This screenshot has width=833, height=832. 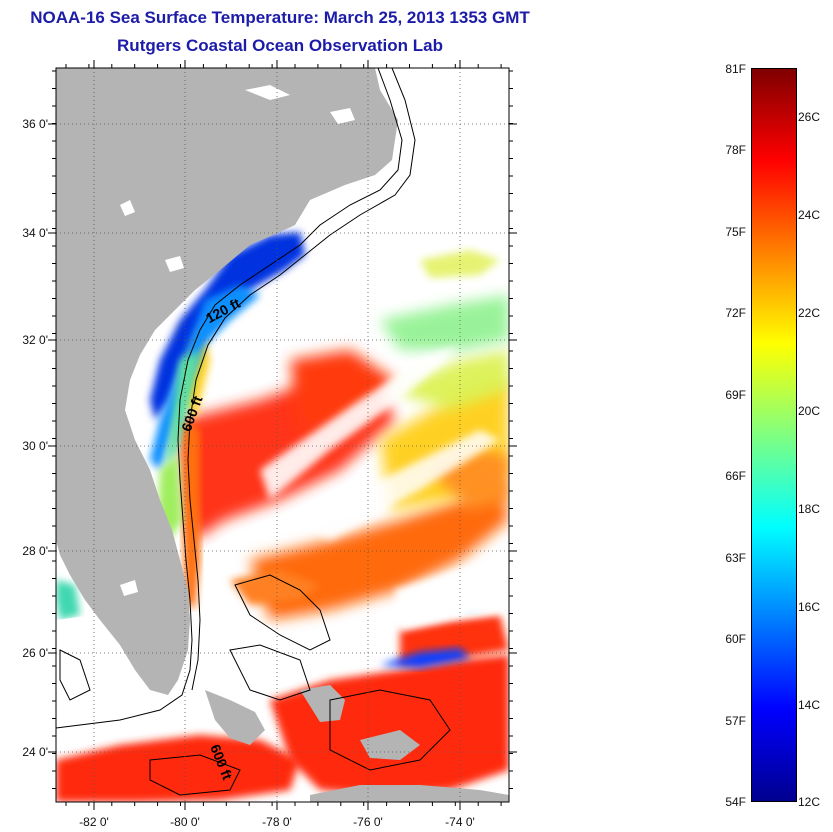 What do you see at coordinates (35, 340) in the screenshot?
I see `latitude-label: 32 0'` at bounding box center [35, 340].